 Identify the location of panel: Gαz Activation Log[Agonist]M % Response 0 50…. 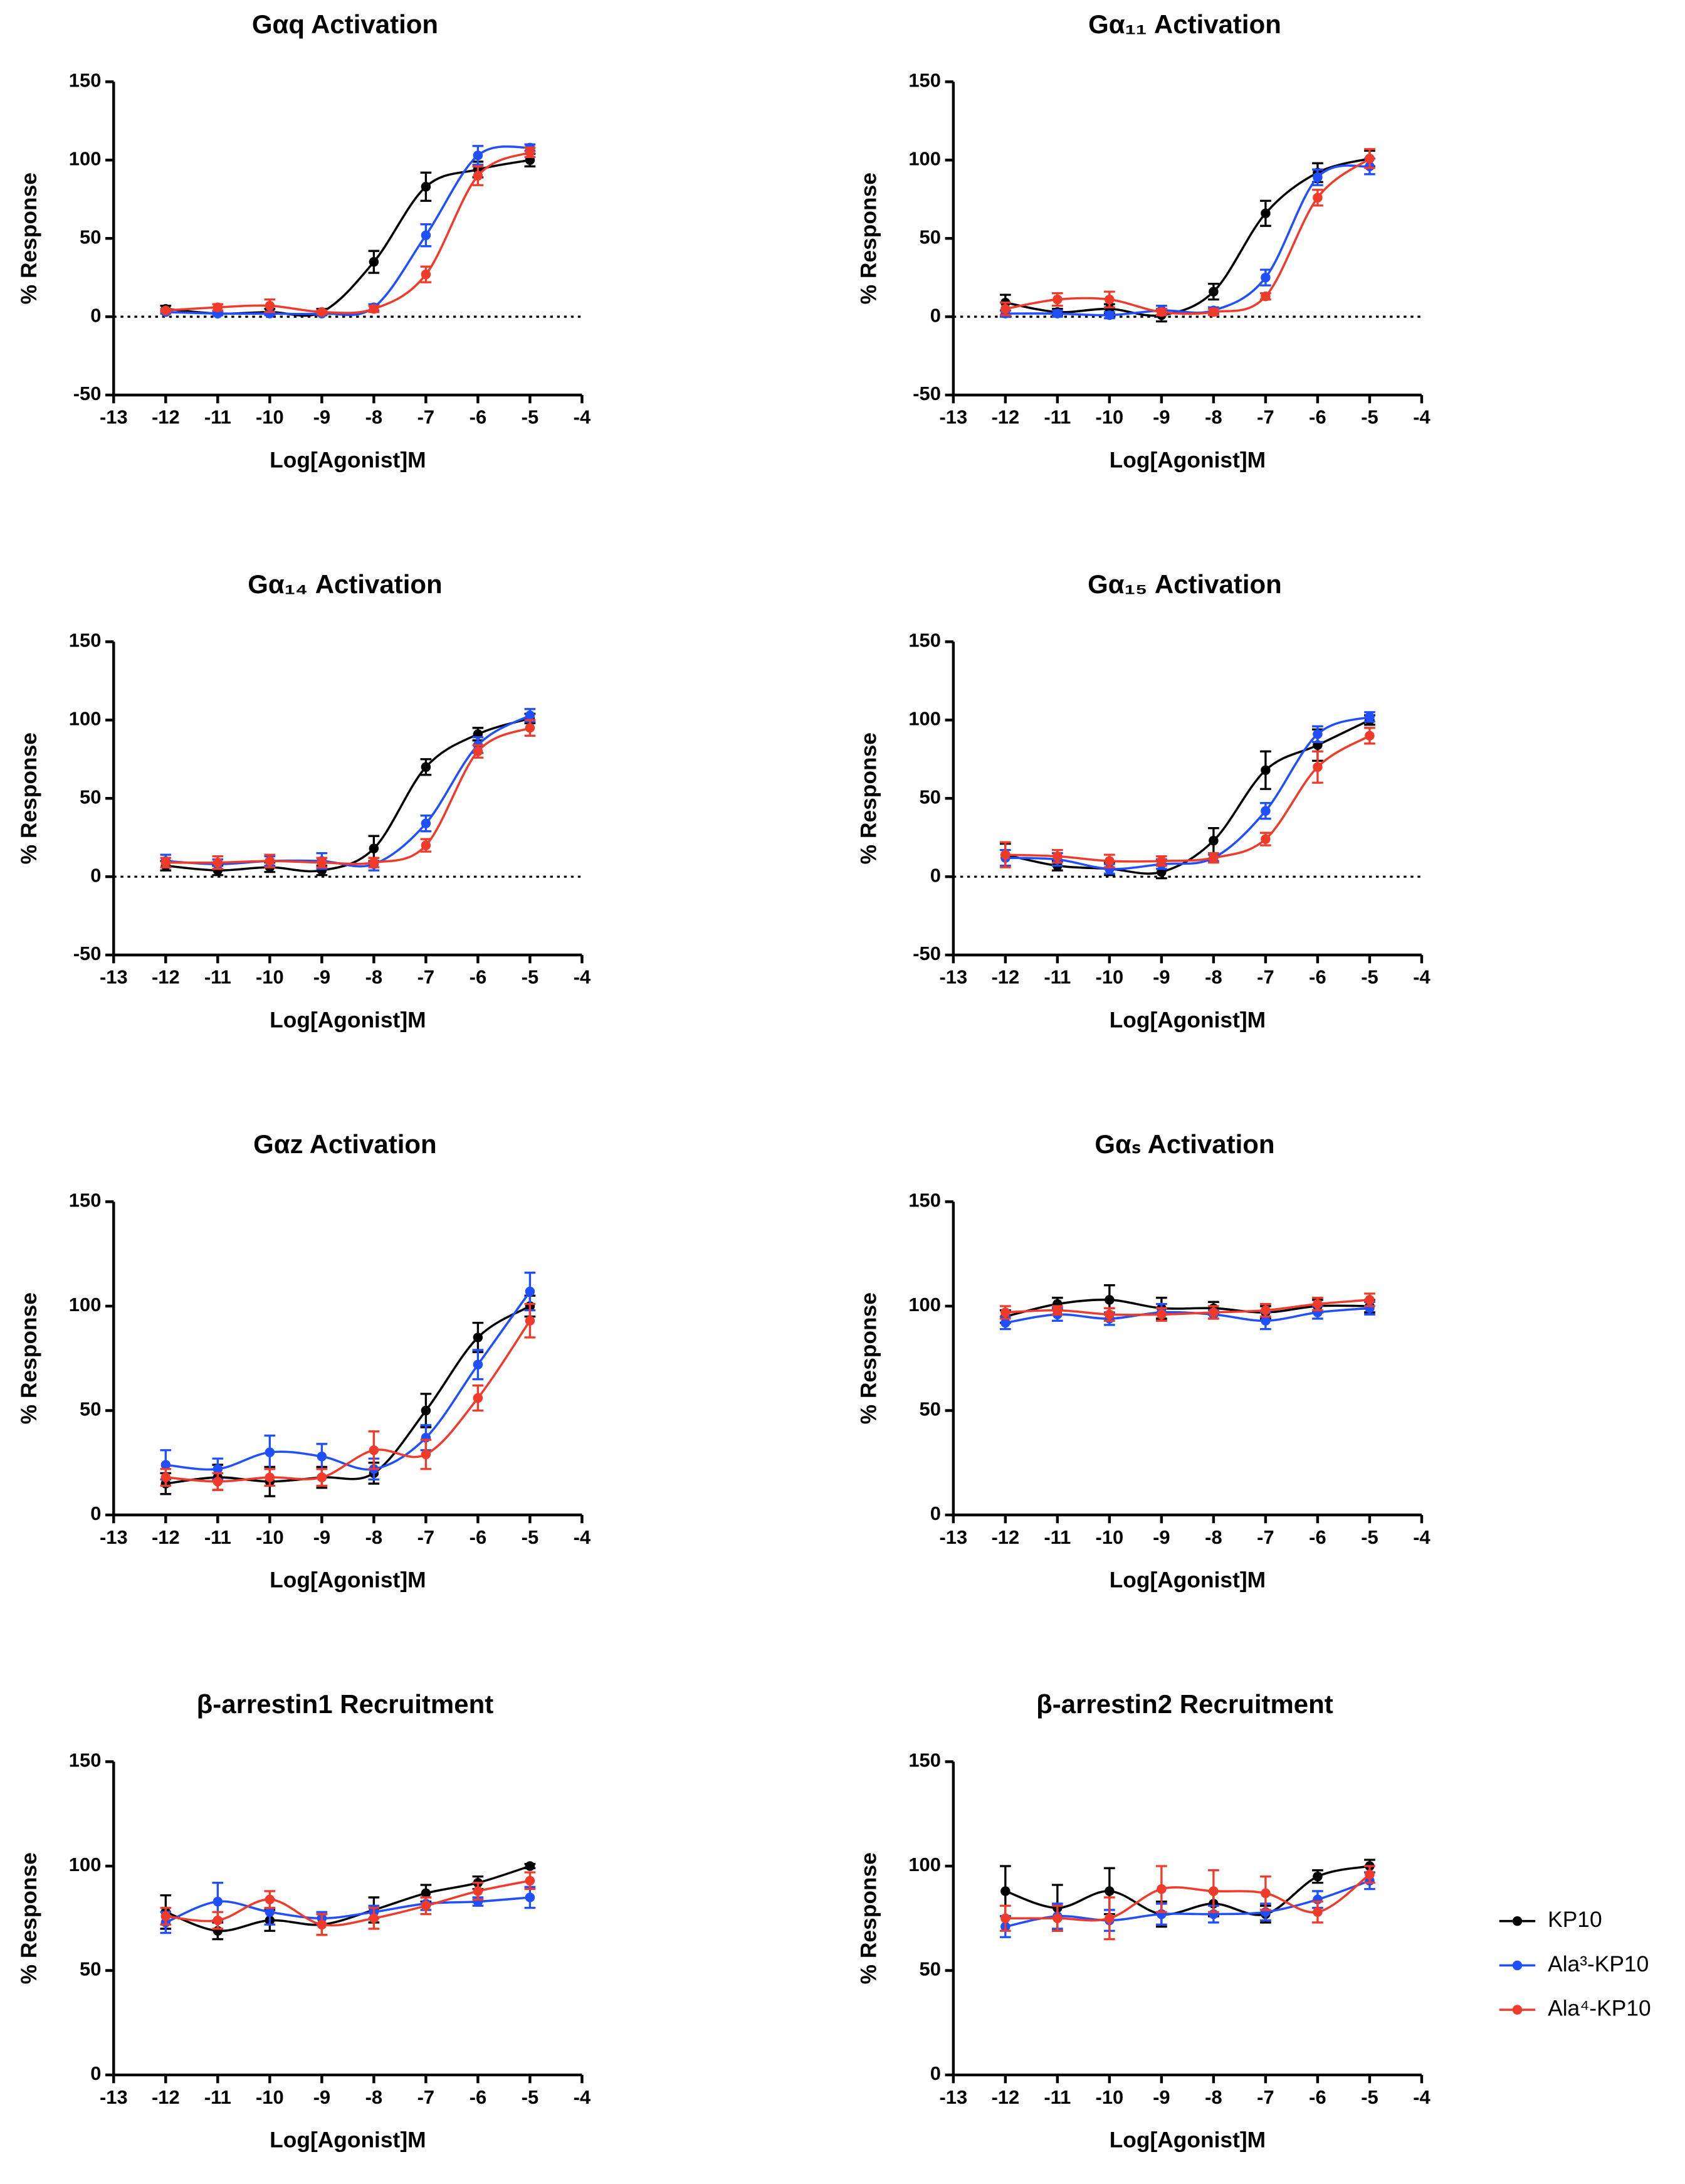
(304, 1361).